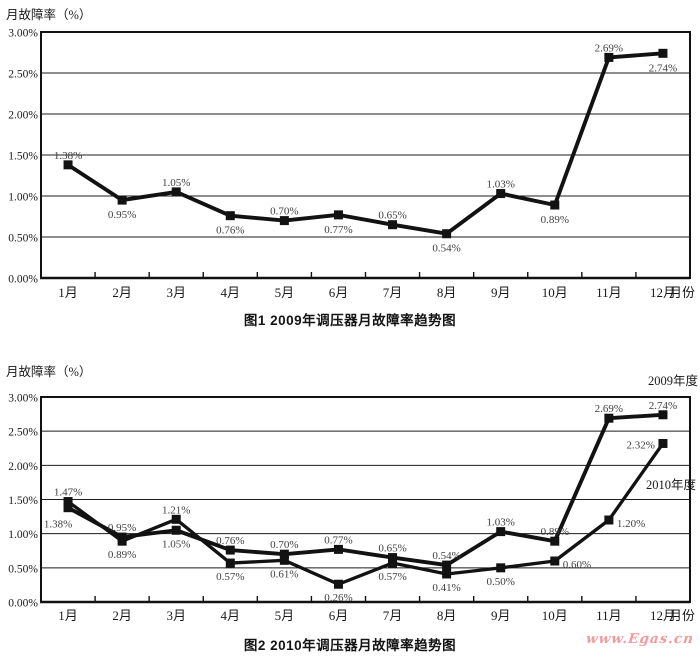 The image size is (700, 658). What do you see at coordinates (350, 320) in the screenshot?
I see `chart1-caption: 图1 2009年调压器月故障率趋势图` at bounding box center [350, 320].